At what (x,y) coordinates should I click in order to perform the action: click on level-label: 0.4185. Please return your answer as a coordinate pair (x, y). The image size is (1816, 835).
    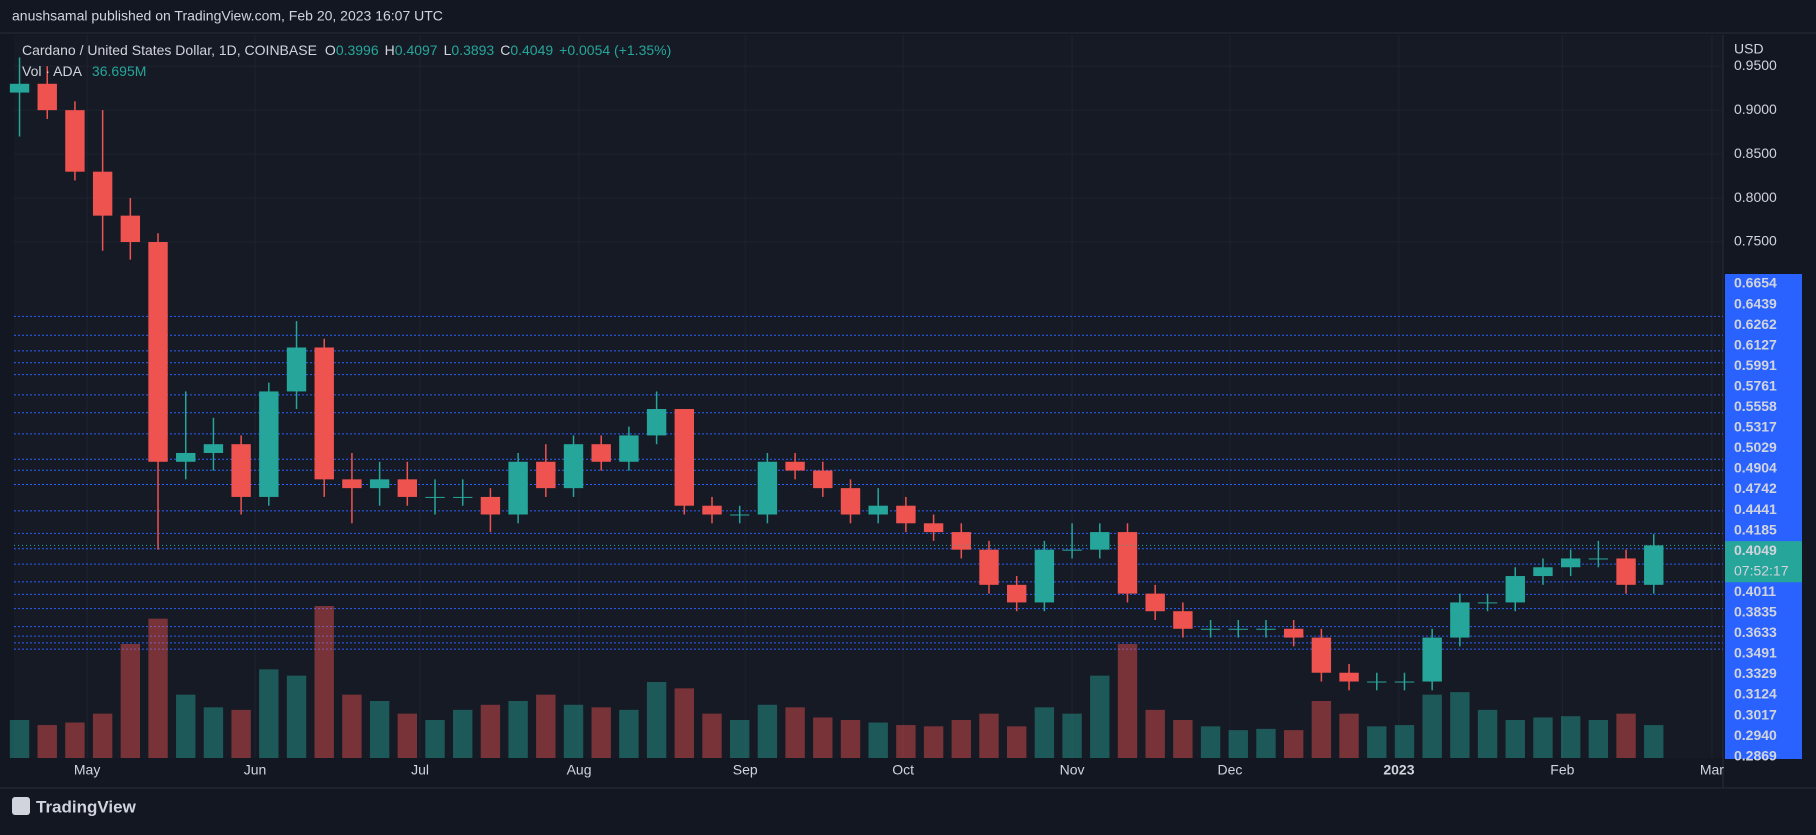
    Looking at the image, I should click on (1755, 529).